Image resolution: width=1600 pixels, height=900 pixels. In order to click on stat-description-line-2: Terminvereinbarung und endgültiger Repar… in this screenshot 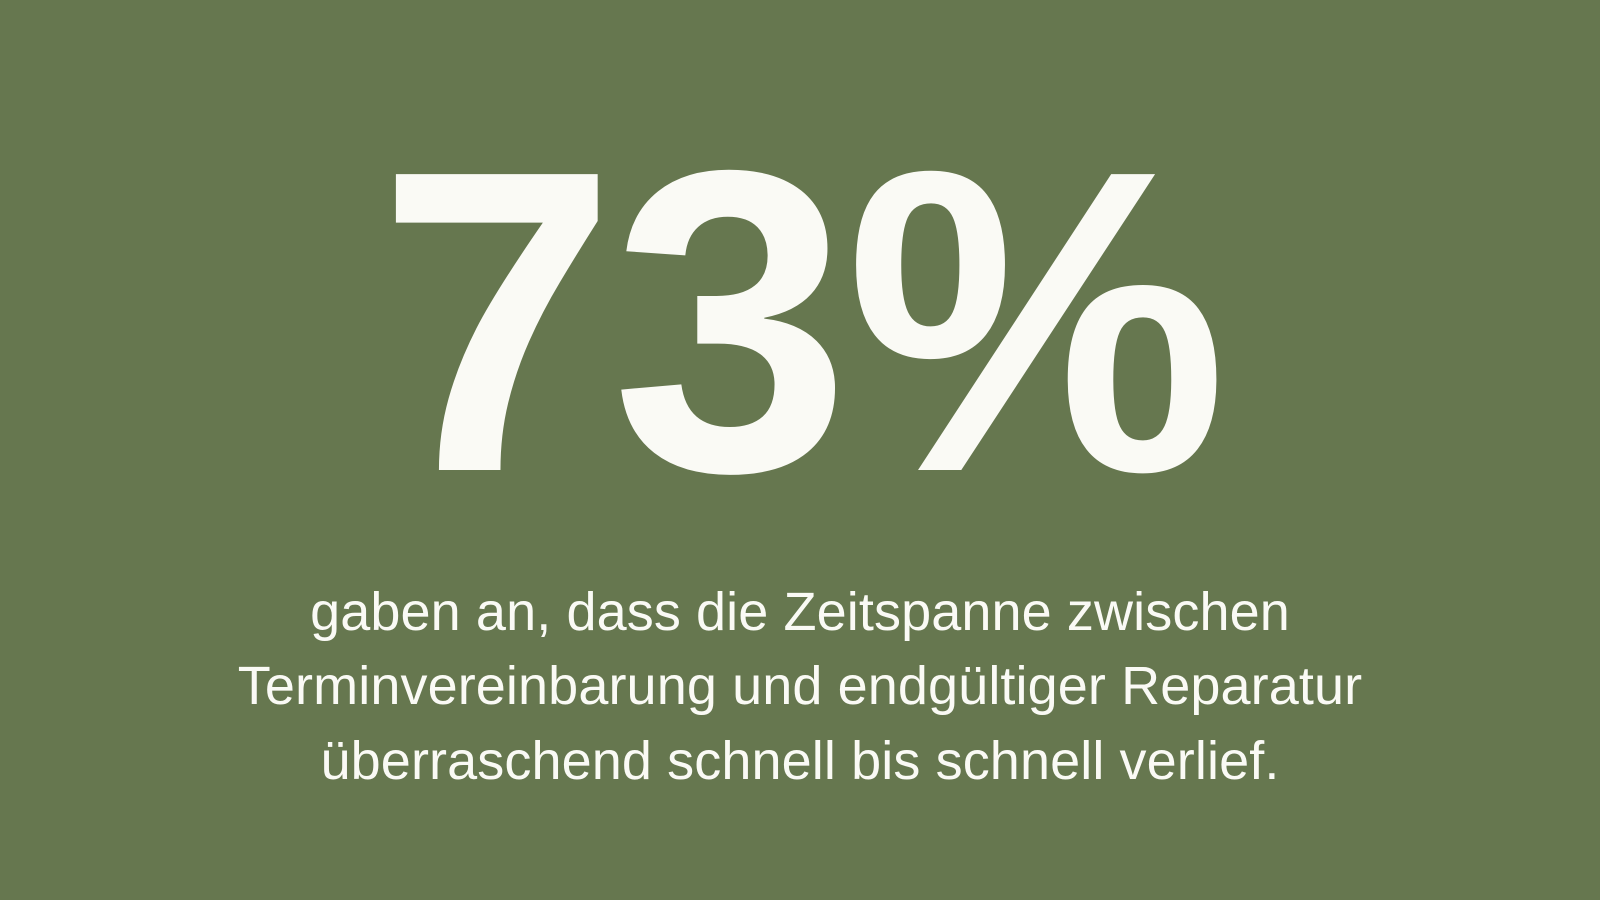, I will do `click(800, 686)`.